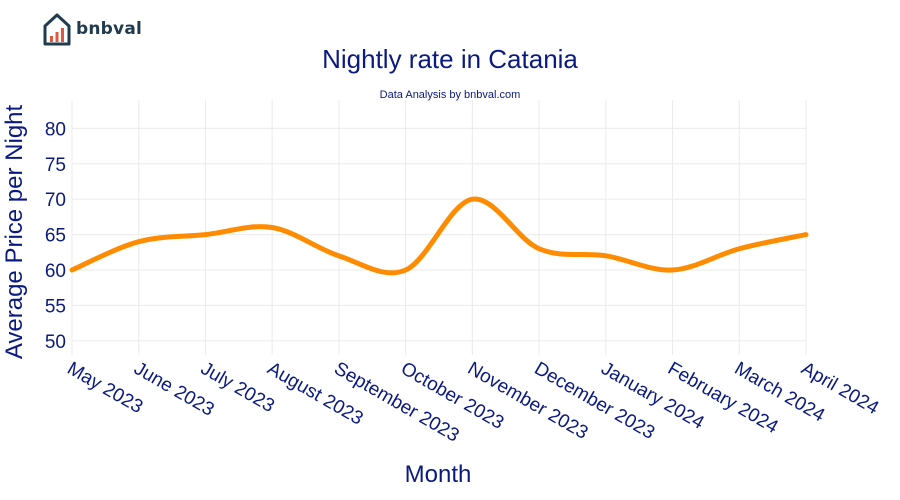 The height and width of the screenshot is (500, 900). I want to click on y-tick-label: 75, so click(55, 165).